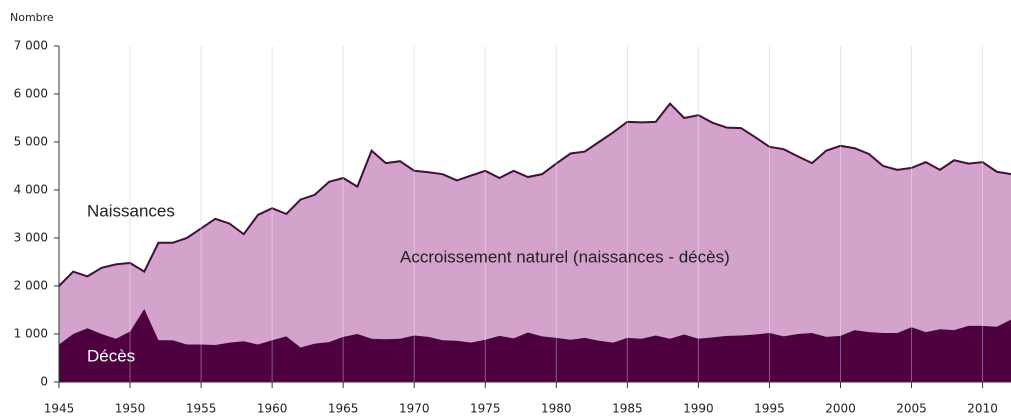 The width and height of the screenshot is (1011, 420). I want to click on y-tick-label: 2 000, so click(31, 286).